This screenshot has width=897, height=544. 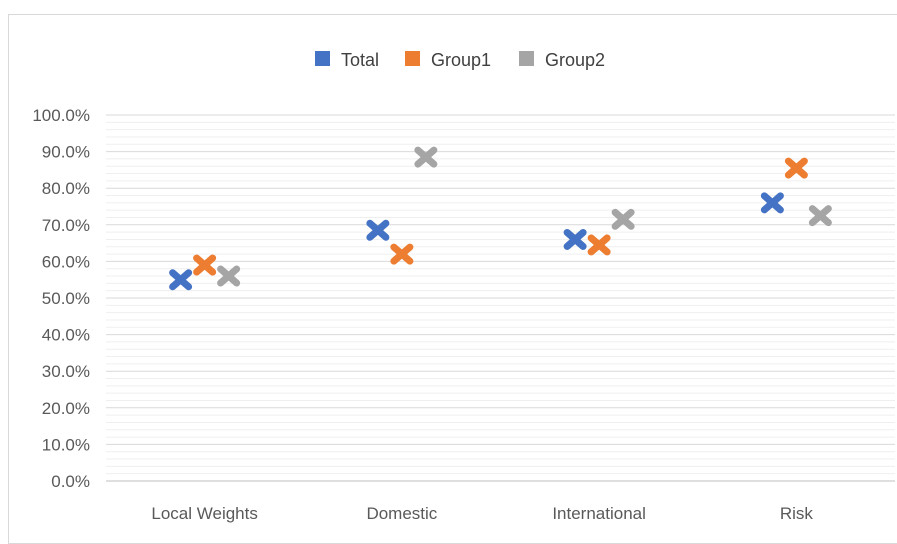 I want to click on x-axis-ticks: Local Weights Domestic International Risk, so click(x=482, y=513).